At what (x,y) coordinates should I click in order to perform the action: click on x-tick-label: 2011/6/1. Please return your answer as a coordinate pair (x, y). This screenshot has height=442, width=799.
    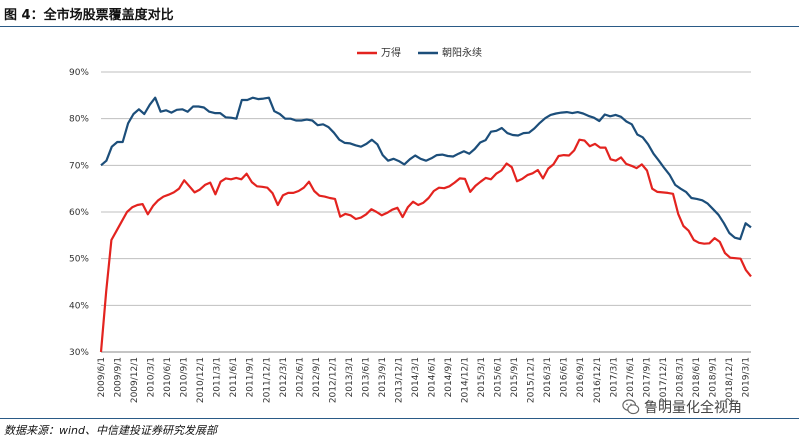
    Looking at the image, I should click on (234, 377).